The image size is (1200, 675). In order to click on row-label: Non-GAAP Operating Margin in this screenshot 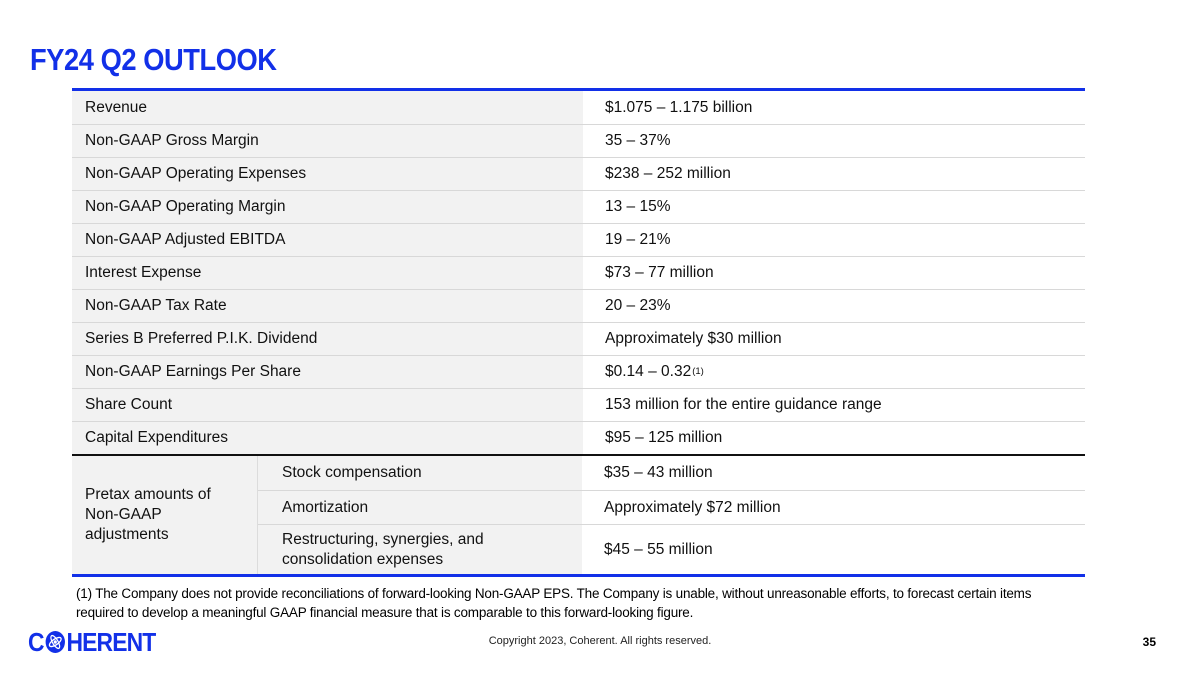, I will do `click(327, 207)`.